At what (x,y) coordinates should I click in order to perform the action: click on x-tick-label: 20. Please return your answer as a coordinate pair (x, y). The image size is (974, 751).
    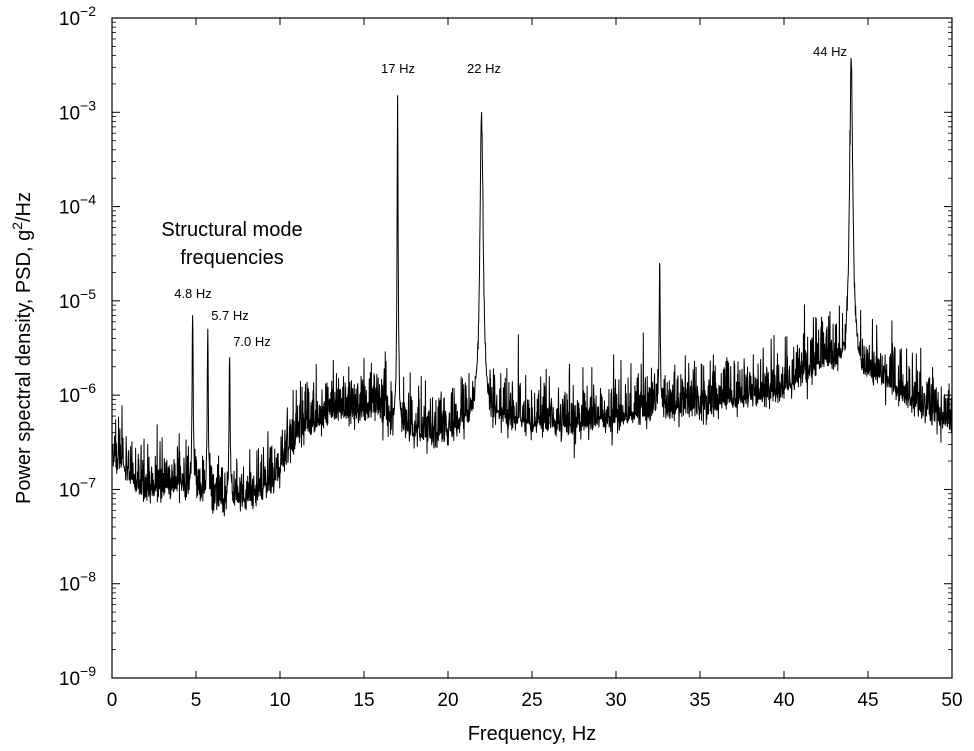
    Looking at the image, I should click on (447, 700).